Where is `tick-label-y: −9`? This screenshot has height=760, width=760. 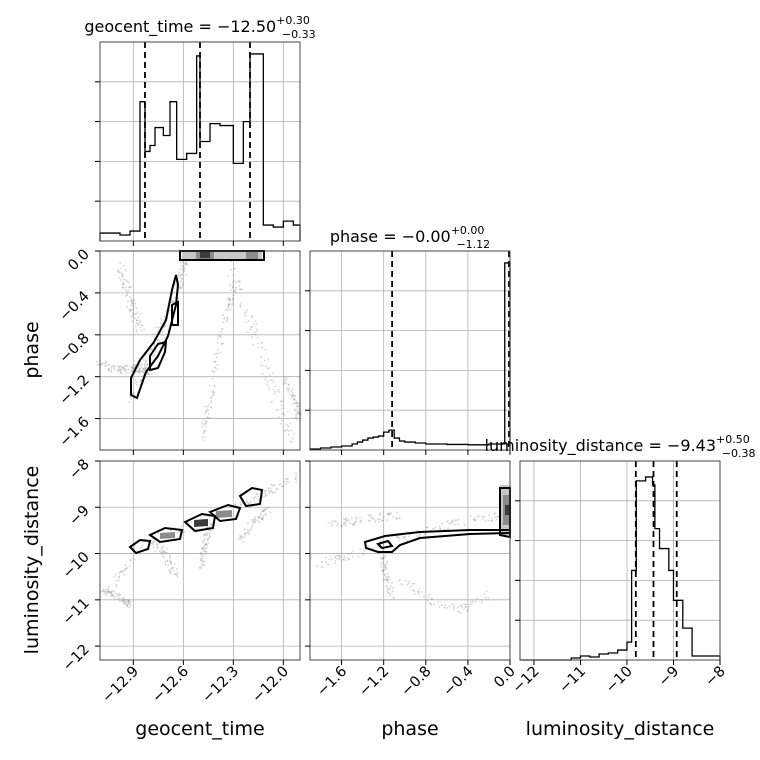 tick-label-y: −9 is located at coordinates (79, 516).